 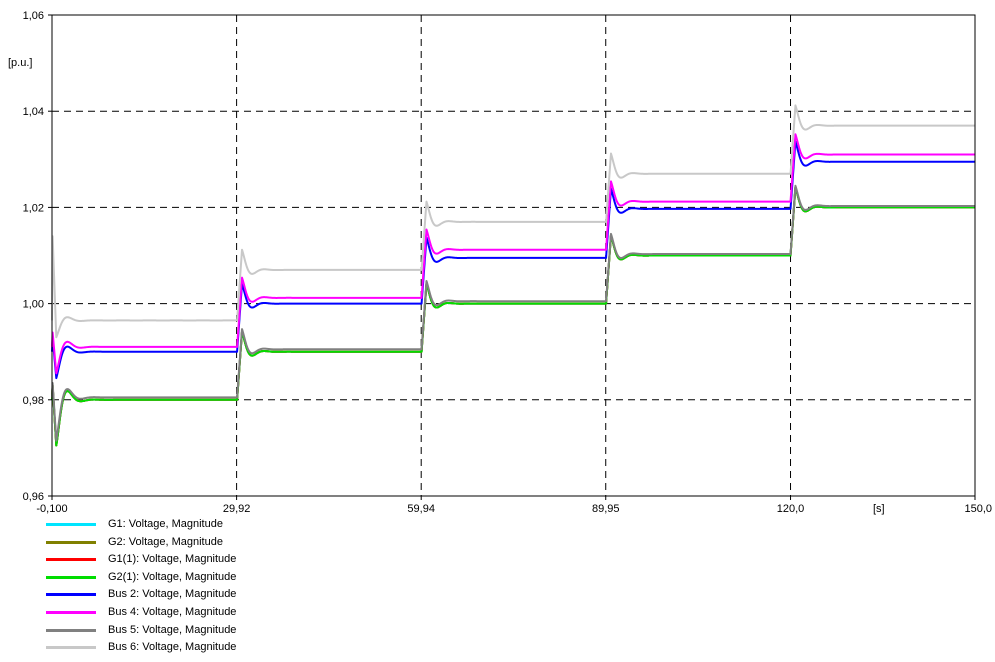 I want to click on legend-label: G2: Voltage, Magnitude, so click(x=165, y=541).